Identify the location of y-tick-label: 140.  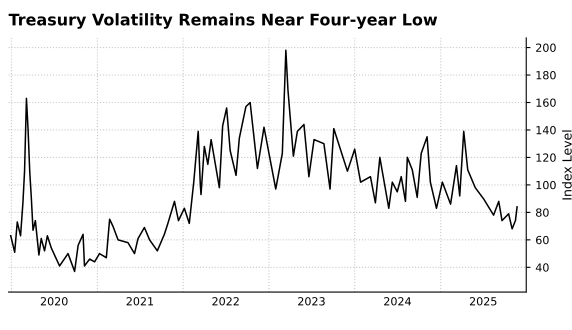
(546, 130).